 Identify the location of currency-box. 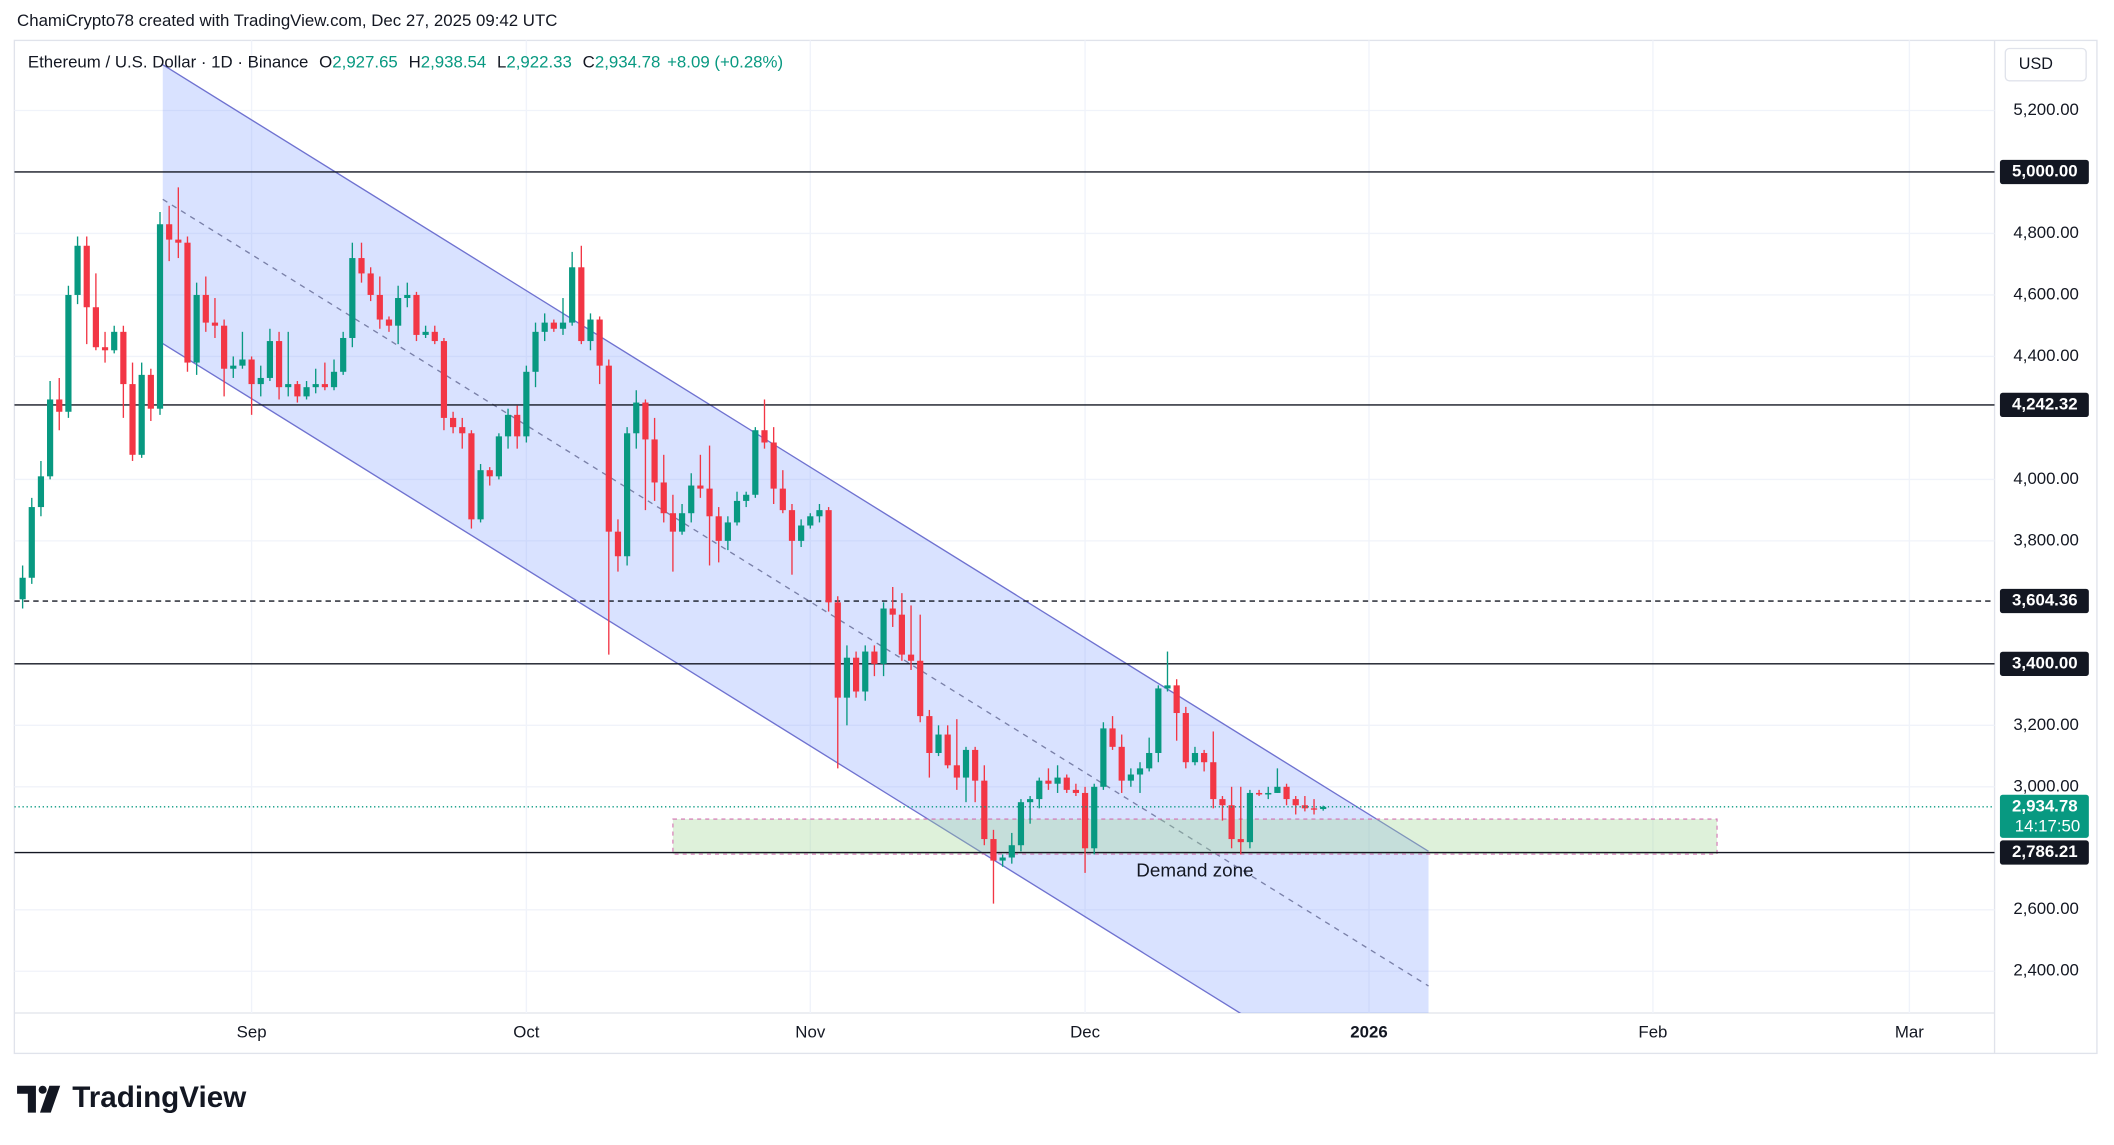
(2045, 64).